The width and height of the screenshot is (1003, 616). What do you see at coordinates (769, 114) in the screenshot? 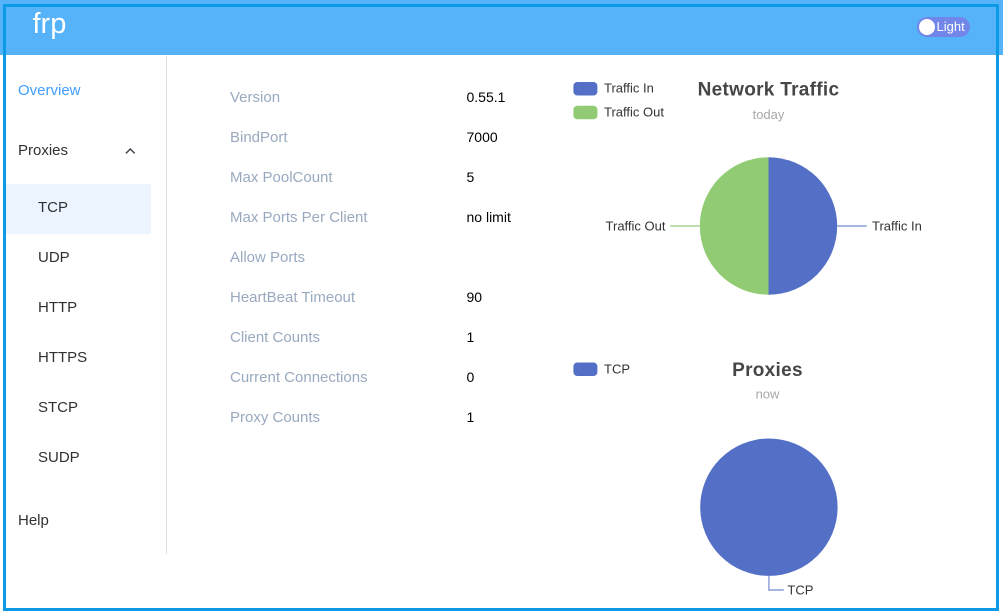
I see `svg-text: today` at bounding box center [769, 114].